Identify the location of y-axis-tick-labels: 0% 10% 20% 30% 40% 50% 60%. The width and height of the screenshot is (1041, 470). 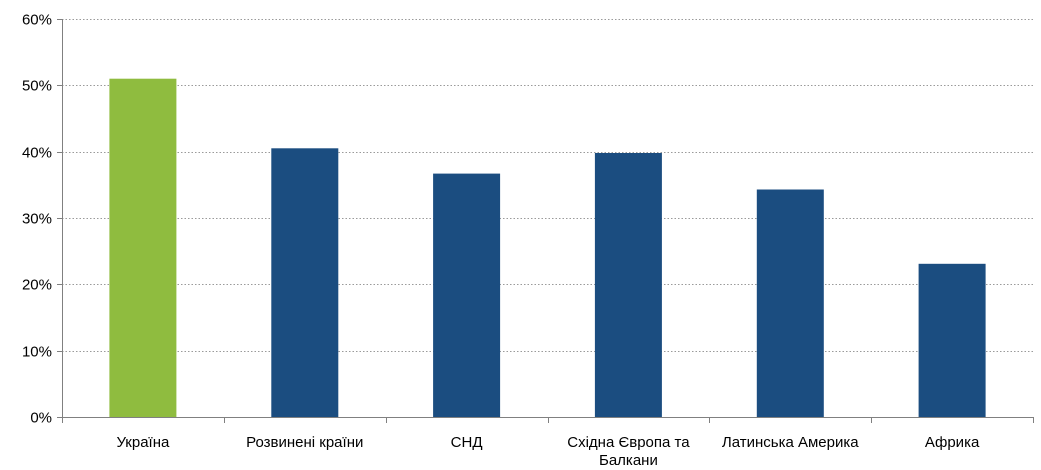
(37, 219).